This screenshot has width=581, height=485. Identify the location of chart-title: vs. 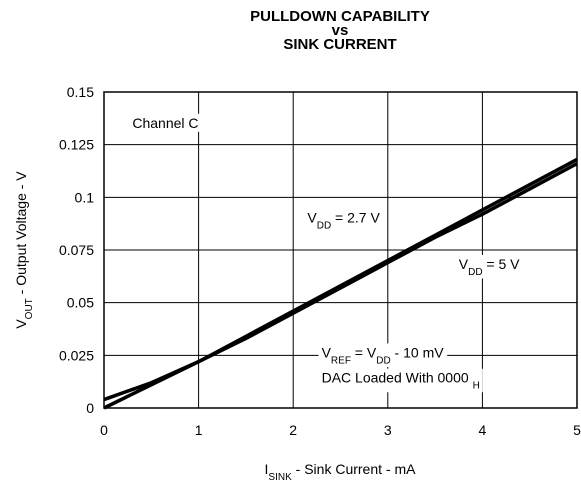
(340, 30).